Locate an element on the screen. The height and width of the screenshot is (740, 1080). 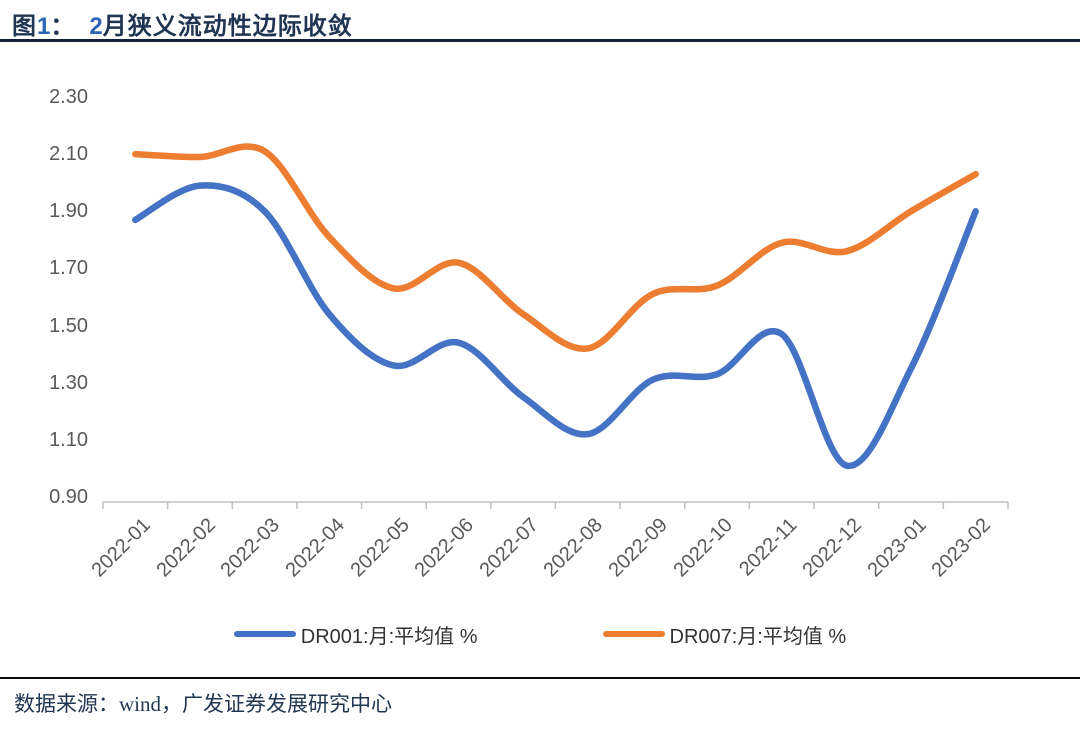
y-axis-tick-label: 2.10 is located at coordinates (68, 154).